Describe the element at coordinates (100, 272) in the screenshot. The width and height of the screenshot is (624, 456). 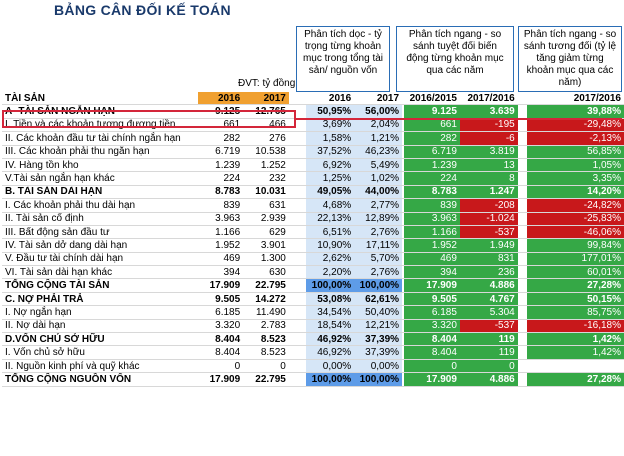
I see `row-label: VI. Tài sản dài hạn khác` at that location.